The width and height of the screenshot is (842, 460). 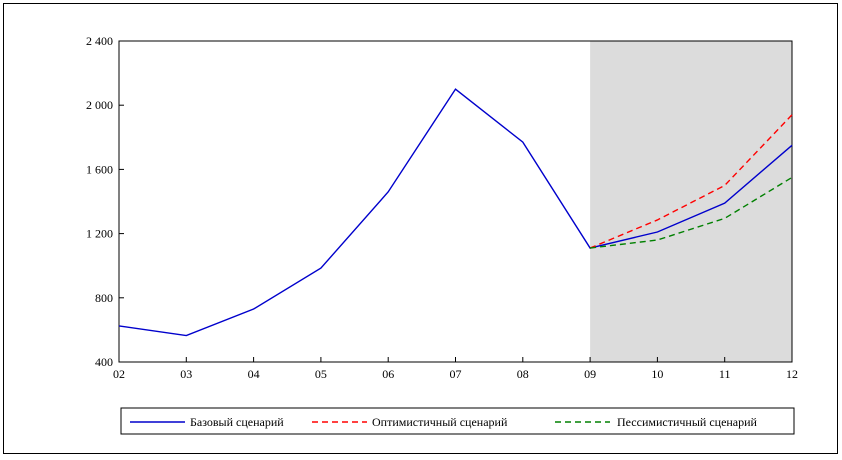 What do you see at coordinates (99, 234) in the screenshot?
I see `y-tick-label: 1 200` at bounding box center [99, 234].